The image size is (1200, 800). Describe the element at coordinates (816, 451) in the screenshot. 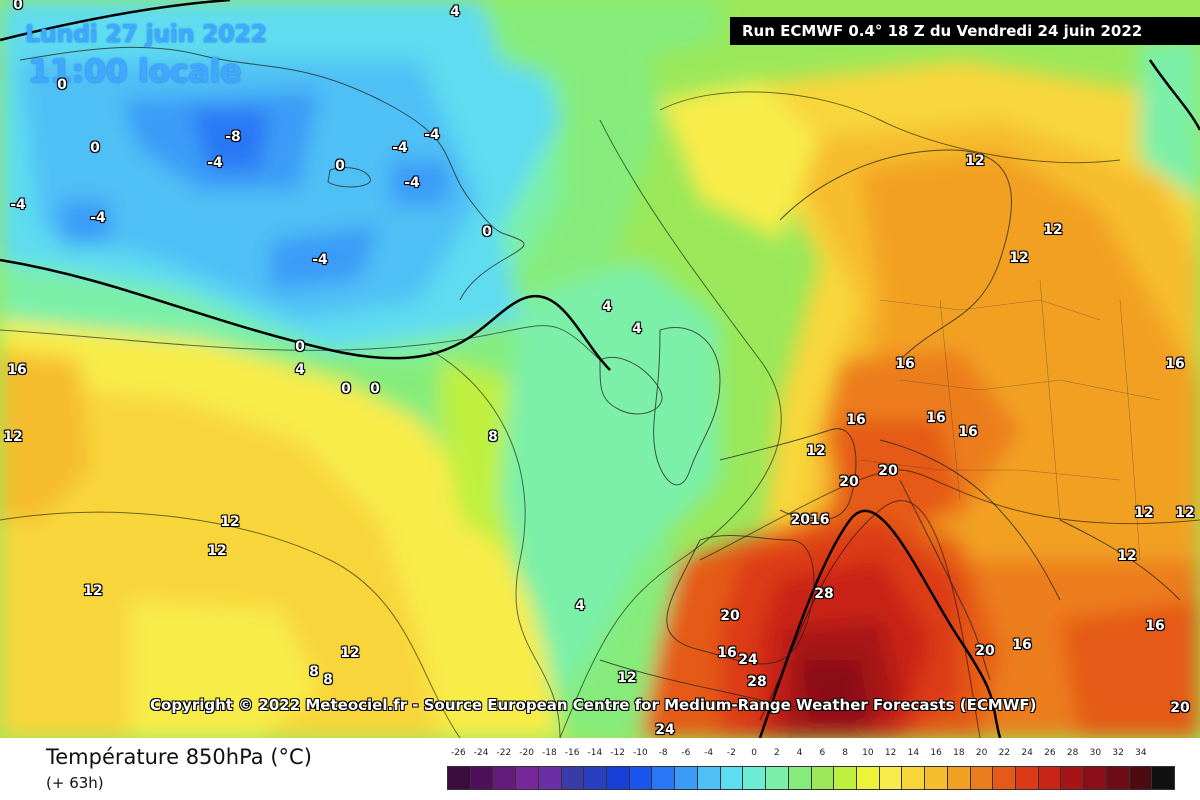

I see `isotherm-label-france-12: 12` at that location.